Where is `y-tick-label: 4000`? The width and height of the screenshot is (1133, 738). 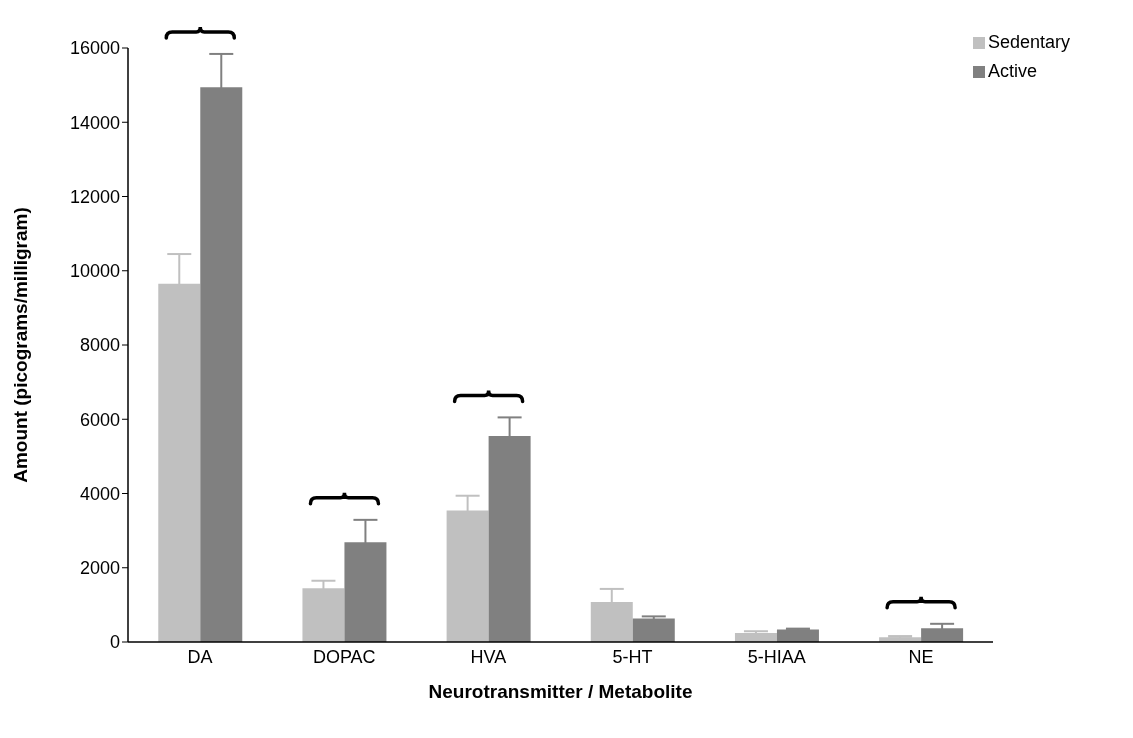
y-tick-label: 4000 is located at coordinates (99, 493).